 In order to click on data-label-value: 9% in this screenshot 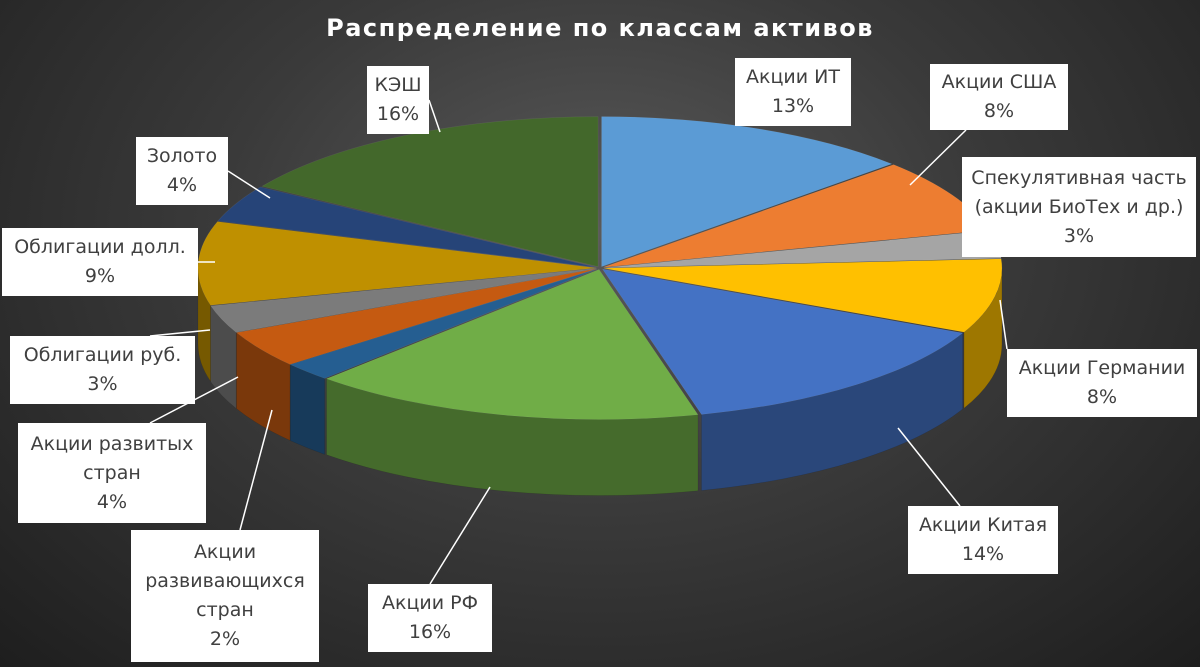, I will do `click(100, 276)`.